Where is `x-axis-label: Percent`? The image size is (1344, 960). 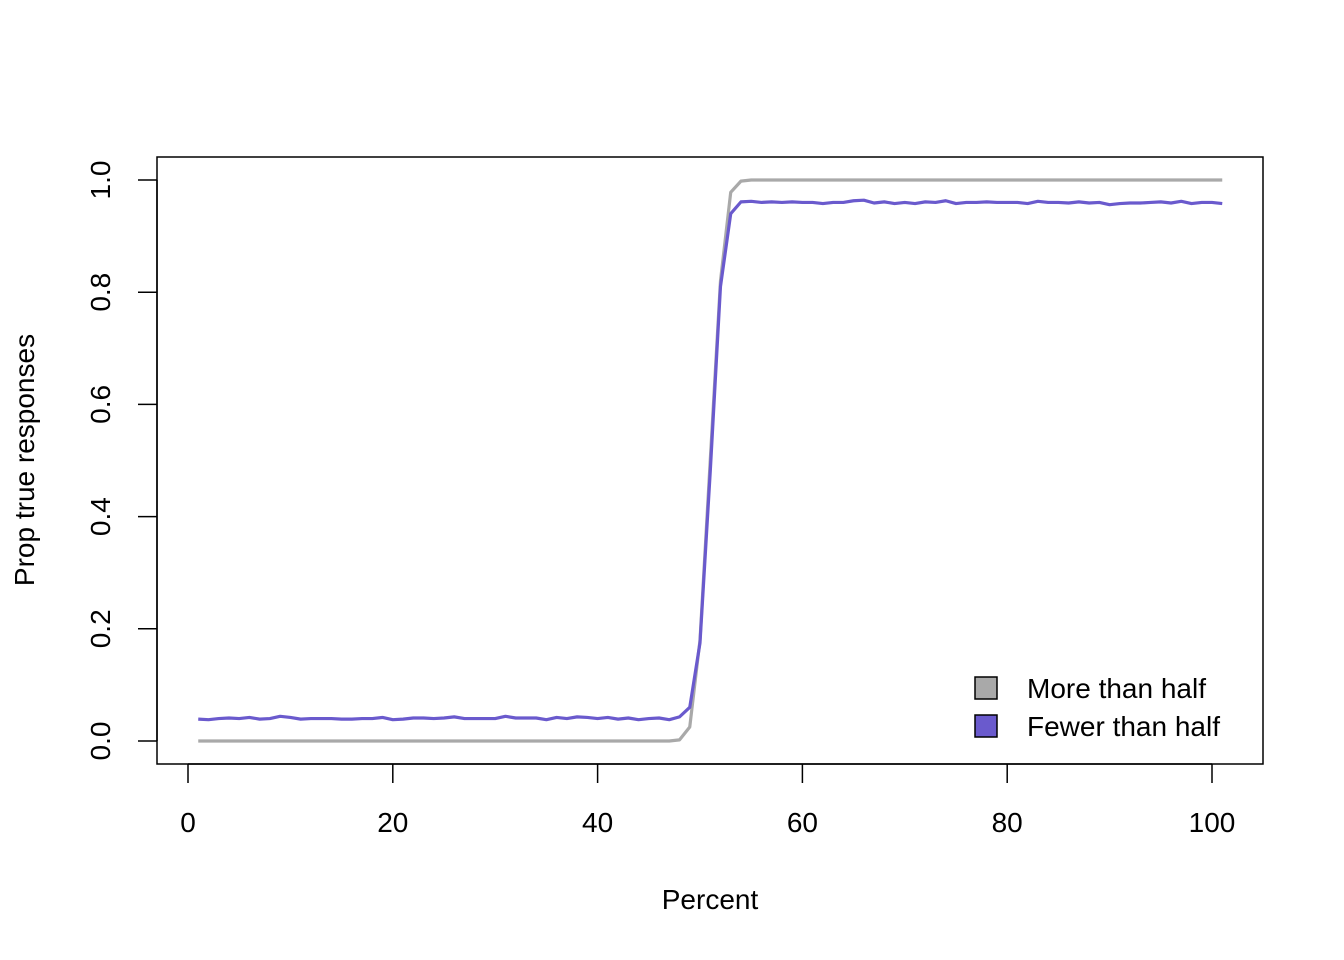 x-axis-label: Percent is located at coordinates (710, 899).